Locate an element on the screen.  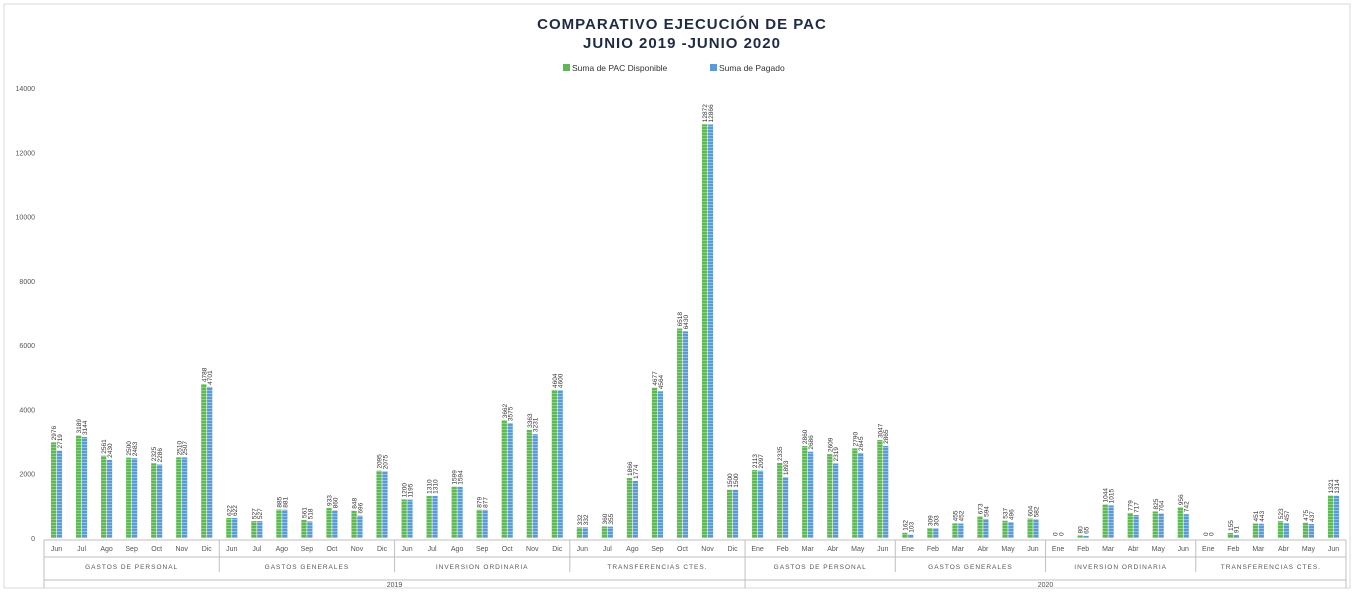
data-label-disponible: 2500 is located at coordinates (129, 448).